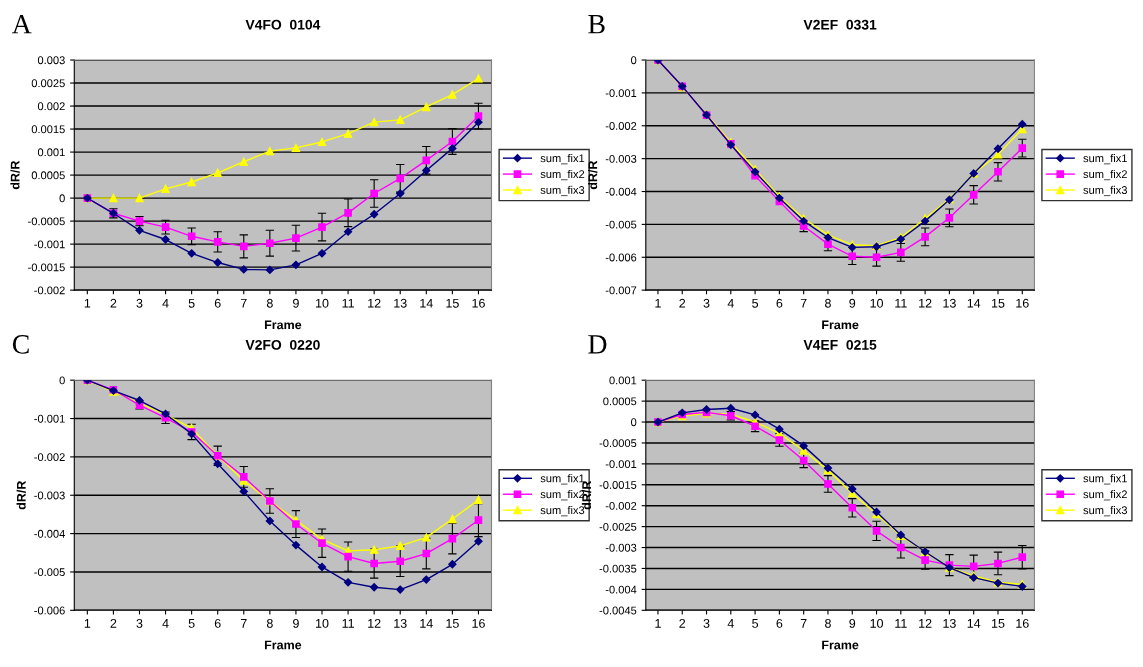  I want to click on text: A, so click(21, 24).